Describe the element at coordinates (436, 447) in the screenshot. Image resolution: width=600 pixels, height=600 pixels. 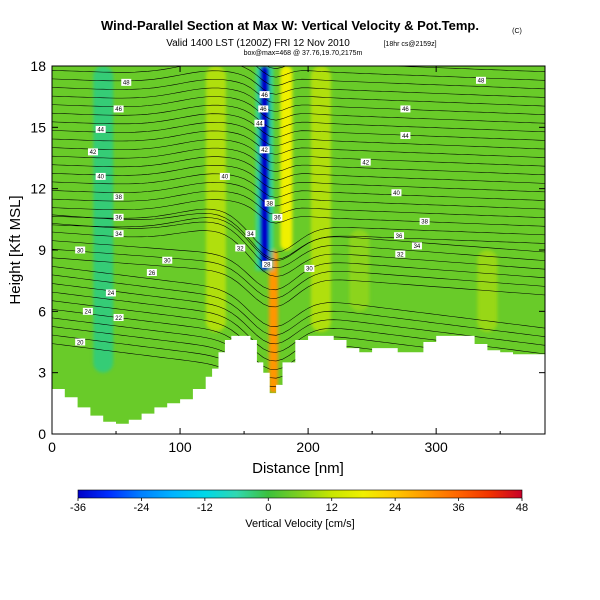
I see `x-tick-label: 300` at that location.